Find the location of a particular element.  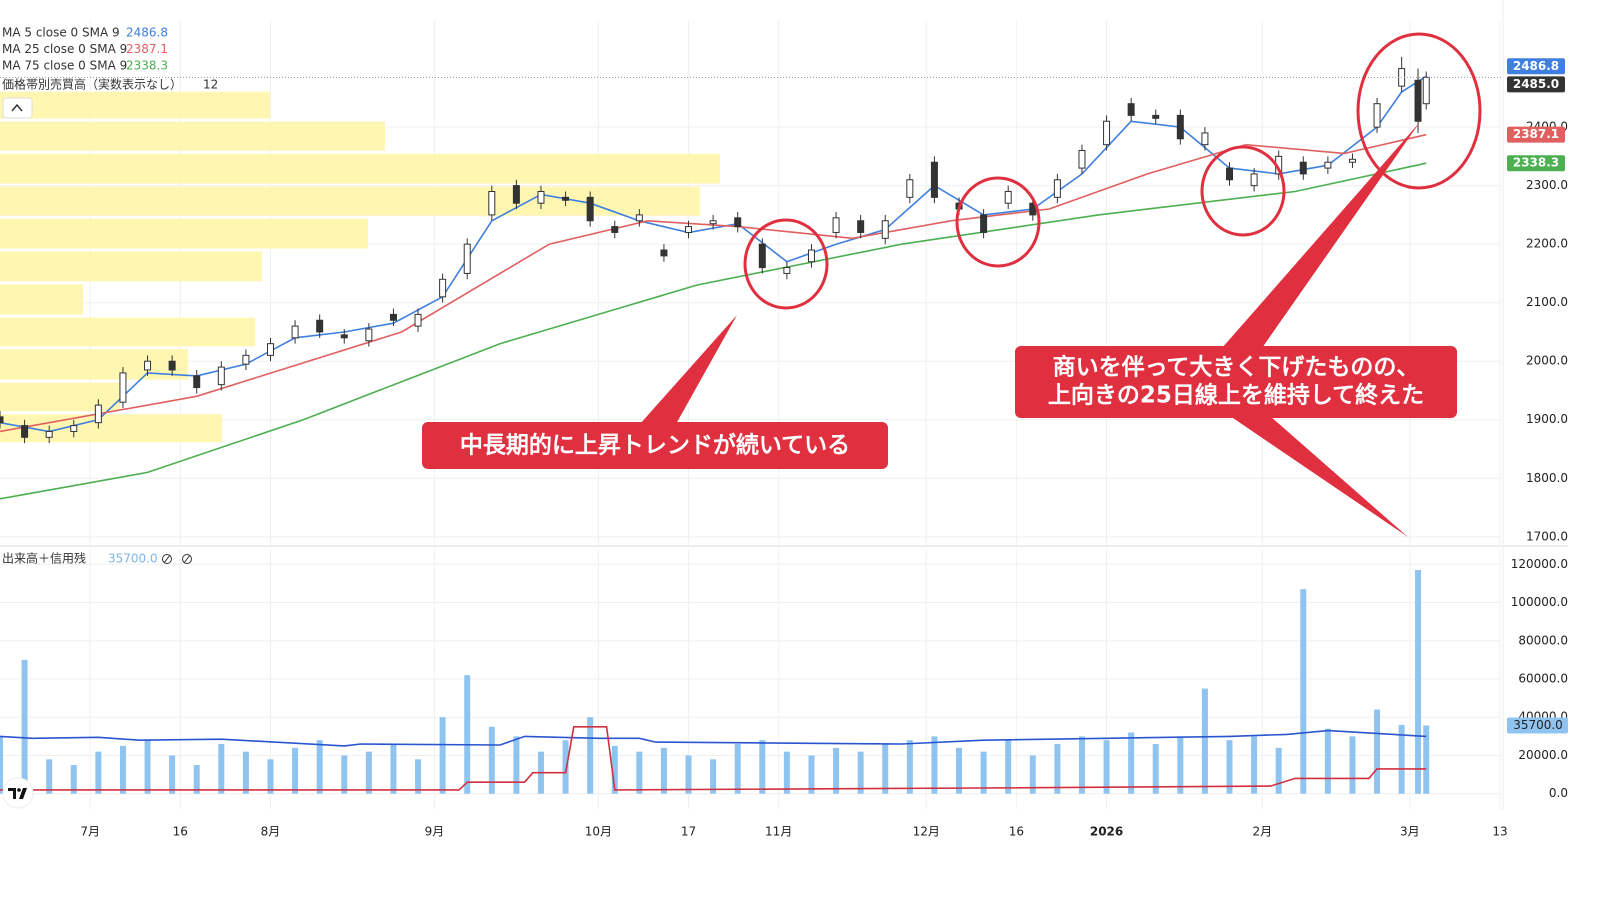

x-tick-label: 13 is located at coordinates (1499, 832).